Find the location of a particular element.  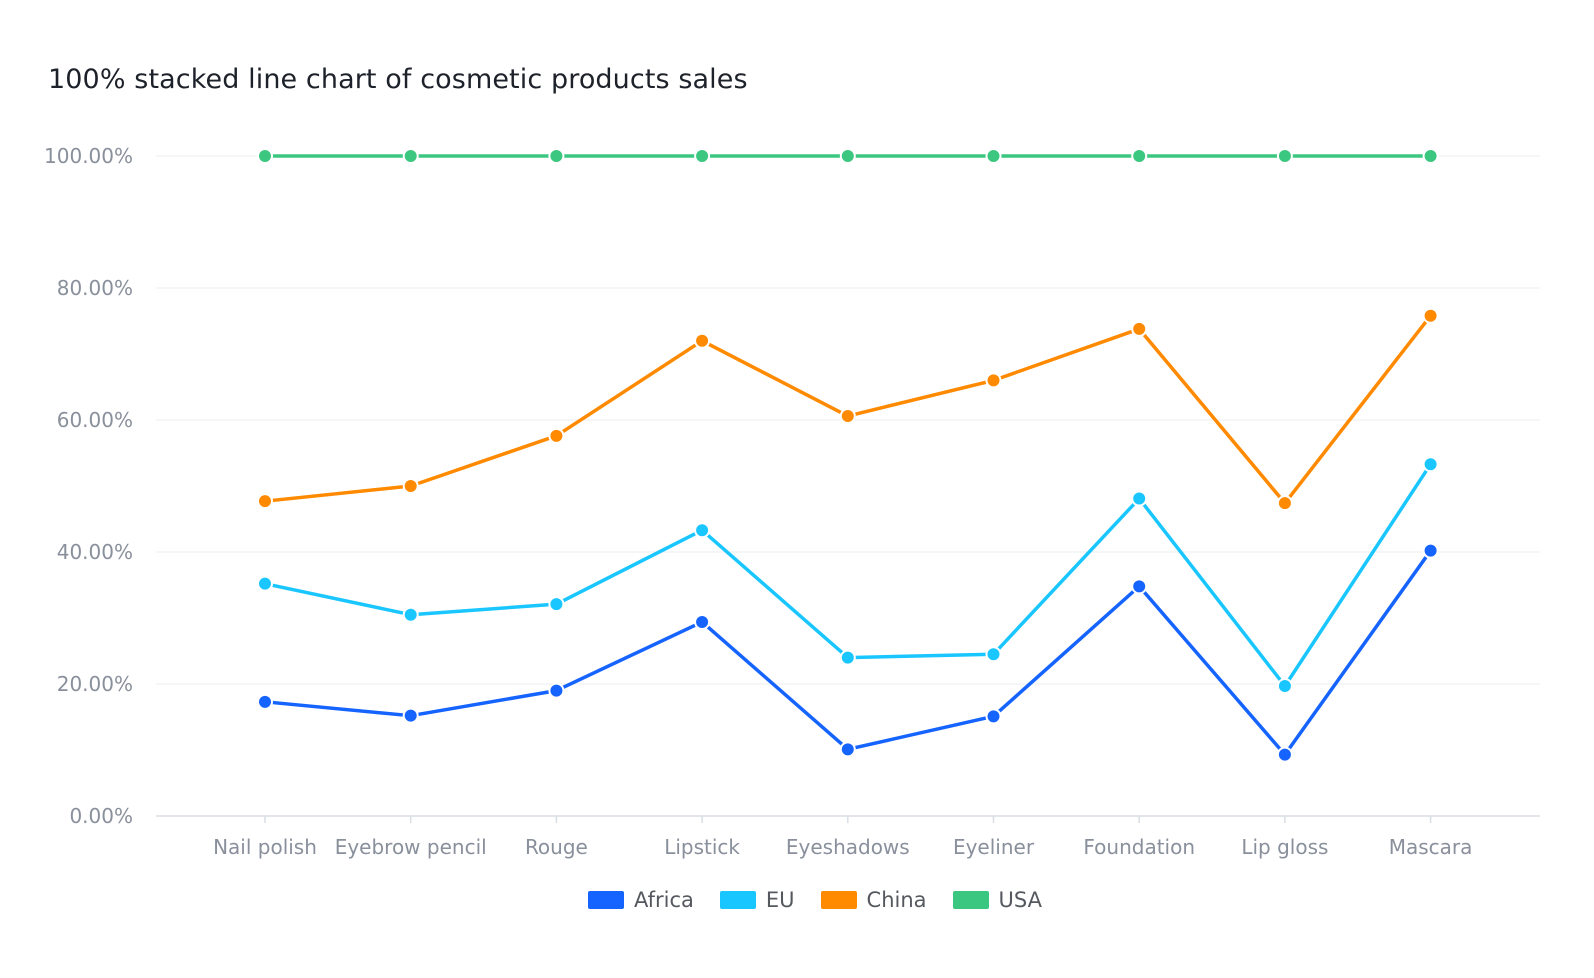

legend-item-eu: EU is located at coordinates (757, 900).